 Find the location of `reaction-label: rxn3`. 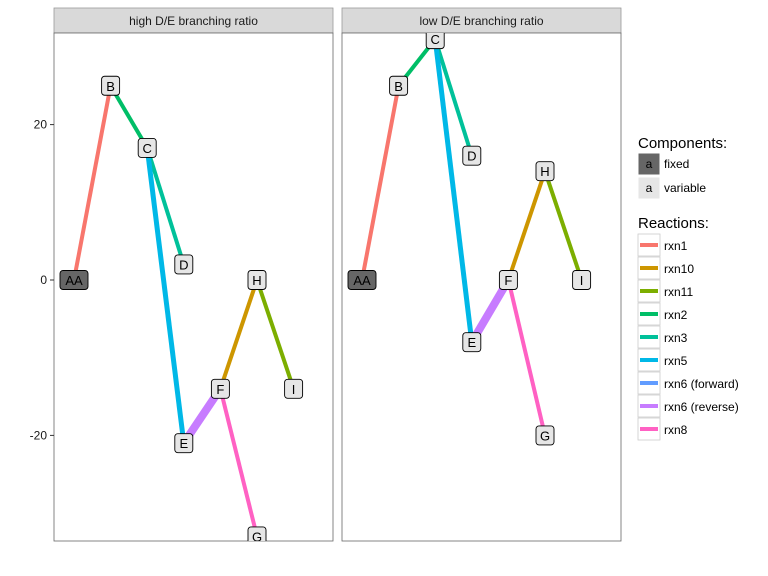

reaction-label: rxn3 is located at coordinates (676, 338).